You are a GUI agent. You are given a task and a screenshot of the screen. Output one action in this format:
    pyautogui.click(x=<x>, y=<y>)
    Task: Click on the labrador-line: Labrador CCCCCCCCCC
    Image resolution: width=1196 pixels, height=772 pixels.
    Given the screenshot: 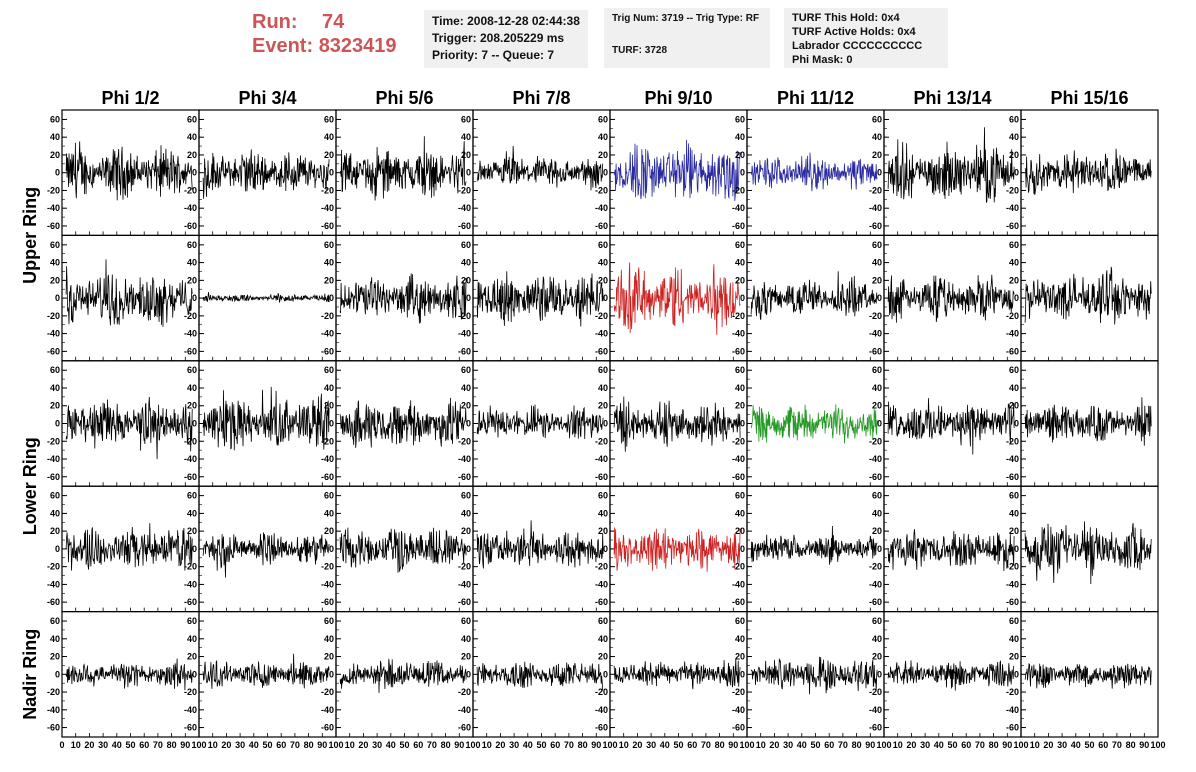 What is the action you would take?
    pyautogui.click(x=857, y=46)
    